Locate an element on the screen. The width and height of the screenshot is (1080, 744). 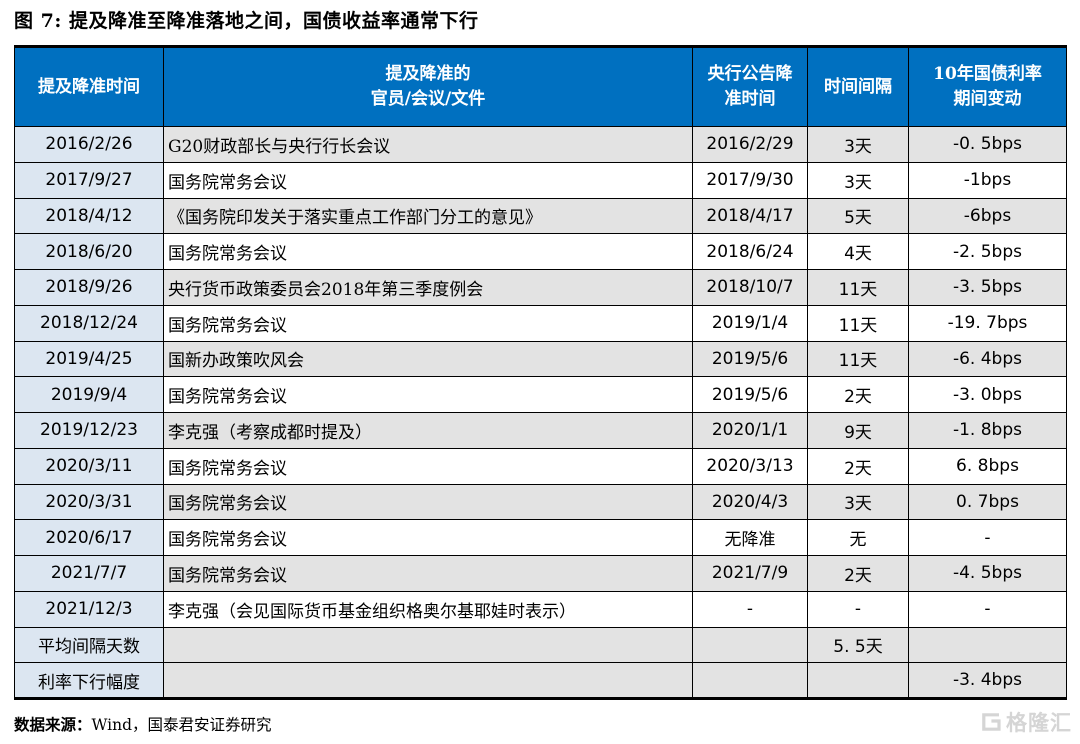
gelonghui-watermark: 格隆汇 is located at coordinates (1025, 722).